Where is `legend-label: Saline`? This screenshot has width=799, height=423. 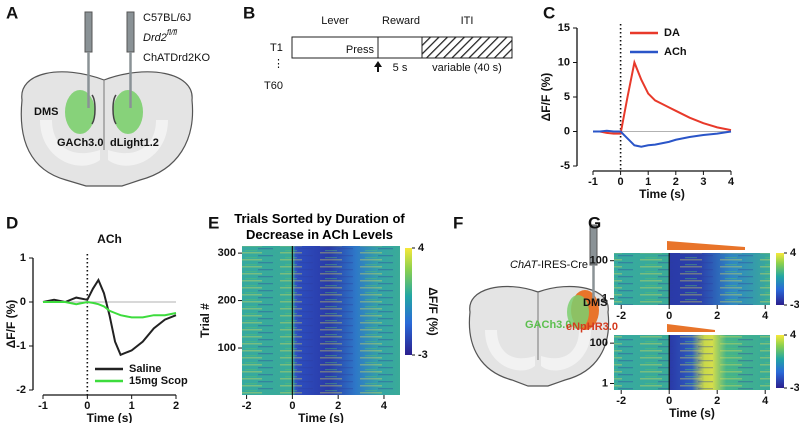
legend-label: Saline is located at coordinates (145, 369).